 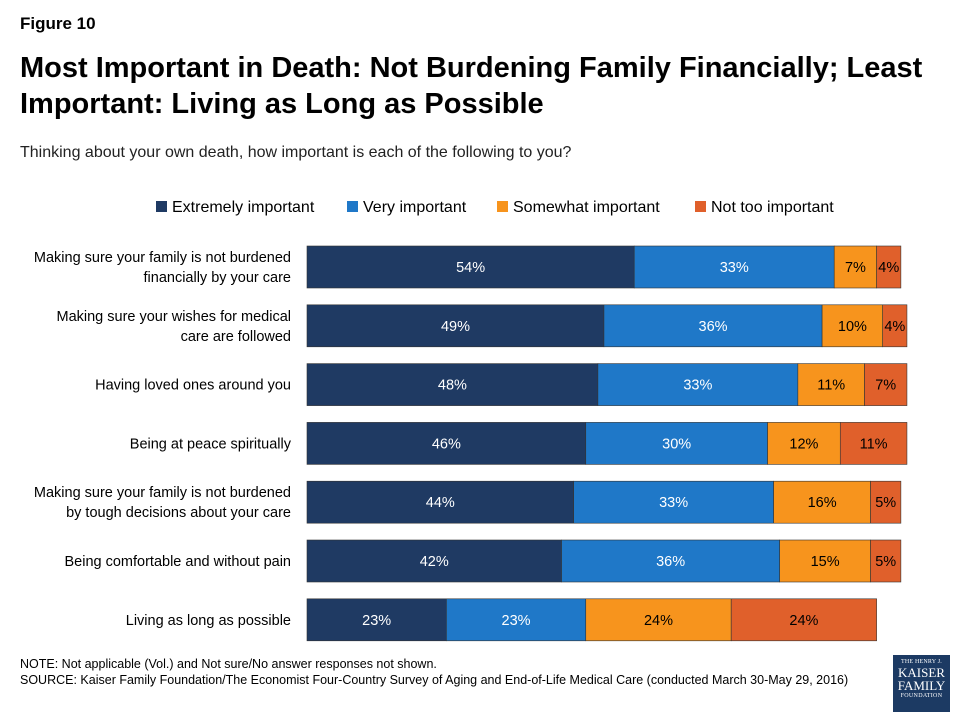 I want to click on data-label: 30%, so click(x=676, y=444).